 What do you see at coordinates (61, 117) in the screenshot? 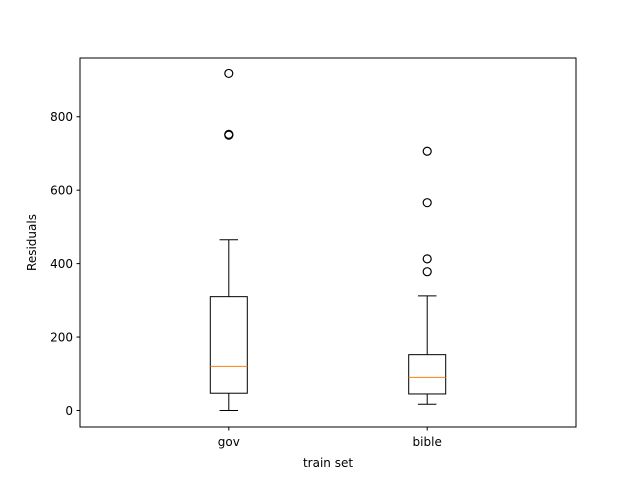
I see `y-tick-label: 800` at bounding box center [61, 117].